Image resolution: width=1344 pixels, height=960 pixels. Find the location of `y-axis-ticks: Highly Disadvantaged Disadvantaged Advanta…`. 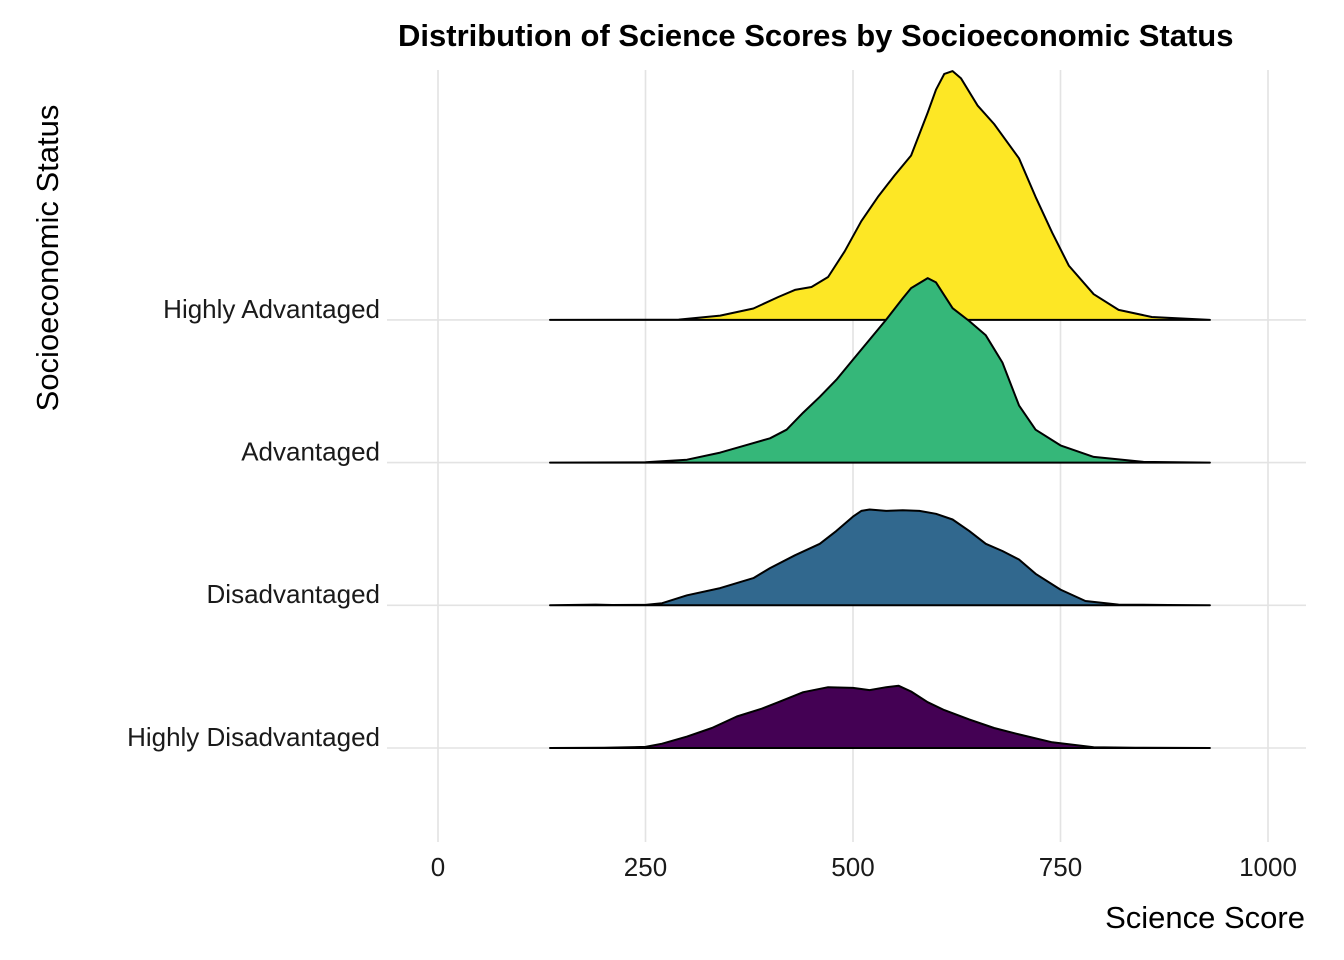

y-axis-ticks: Highly Disadvantaged Disadvantaged Advanta… is located at coordinates (253, 523).